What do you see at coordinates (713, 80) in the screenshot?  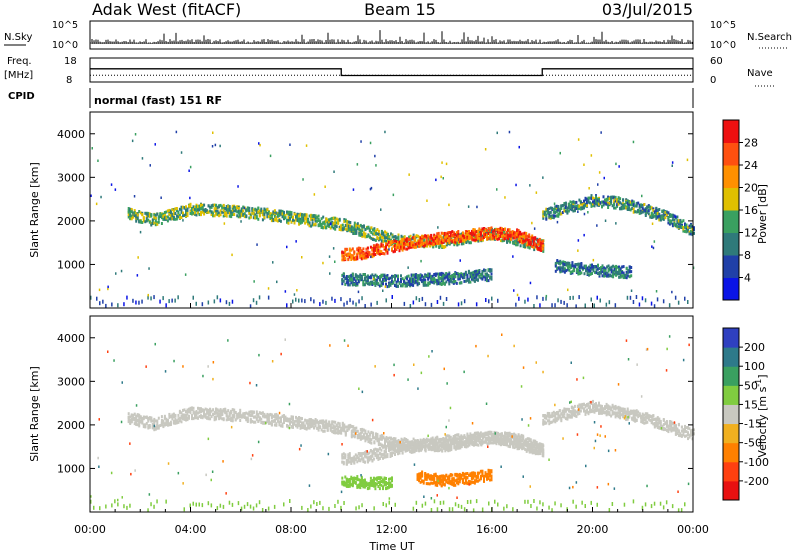 I see `nave-tick-bottom: 0` at bounding box center [713, 80].